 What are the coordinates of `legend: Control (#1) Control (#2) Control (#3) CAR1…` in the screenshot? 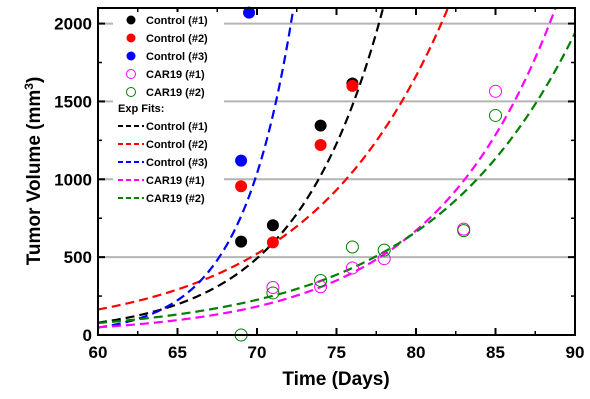 It's located at (168, 108).